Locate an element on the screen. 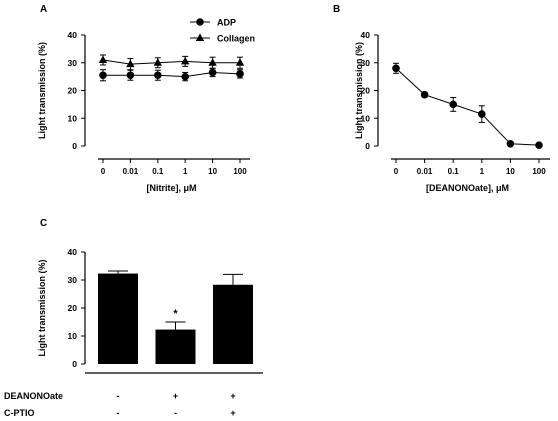 The image size is (558, 421). panel-label-C: C is located at coordinates (43, 223).